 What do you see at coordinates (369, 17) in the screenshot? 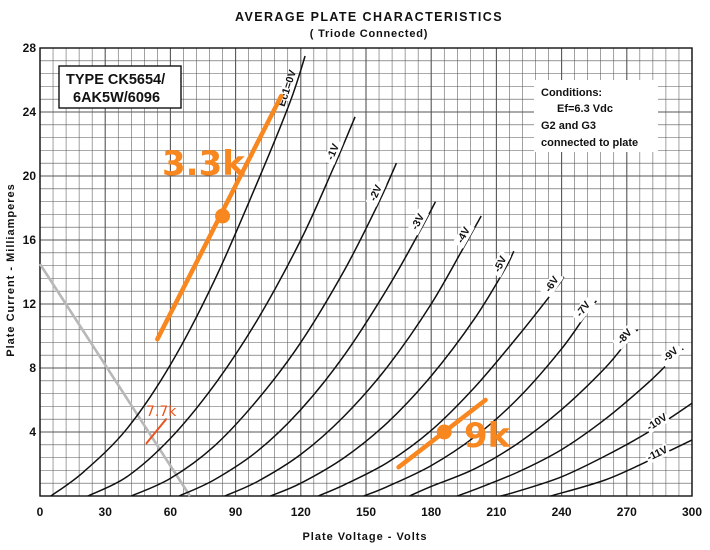
I see `chart-title: AVERAGE PLATE CHARACTERISTICS` at bounding box center [369, 17].